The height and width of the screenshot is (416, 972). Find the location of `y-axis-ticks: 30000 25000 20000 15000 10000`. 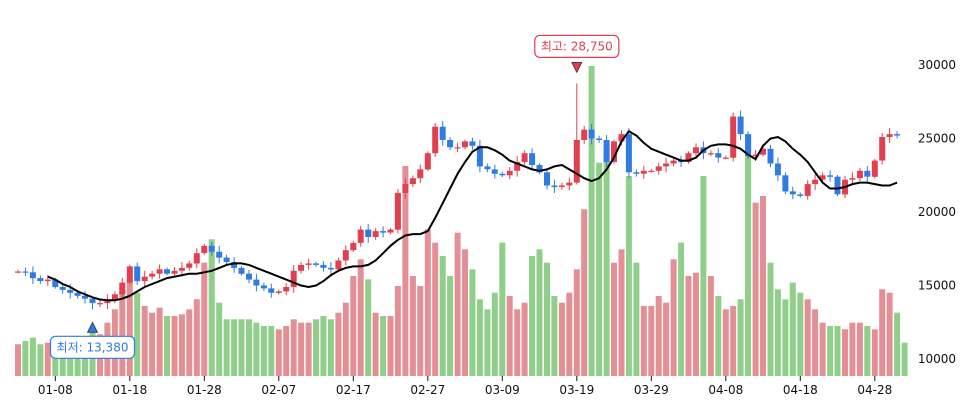

y-axis-ticks: 30000 25000 20000 15000 10000 is located at coordinates (937, 212).